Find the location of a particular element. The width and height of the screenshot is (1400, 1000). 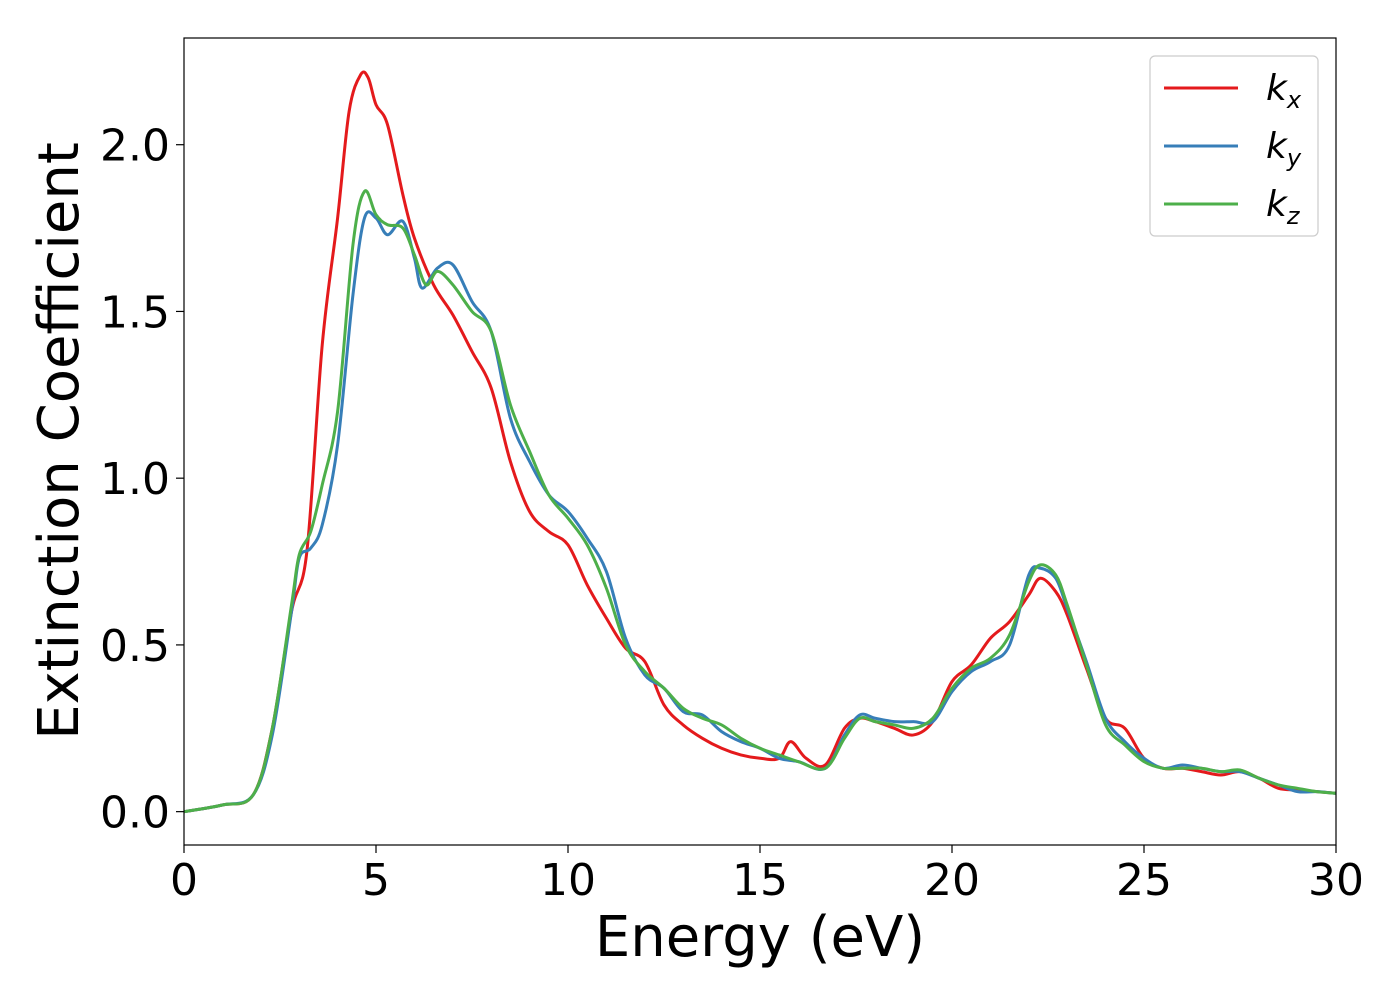

legend-label-k-y: ky is located at coordinates (1284, 149).